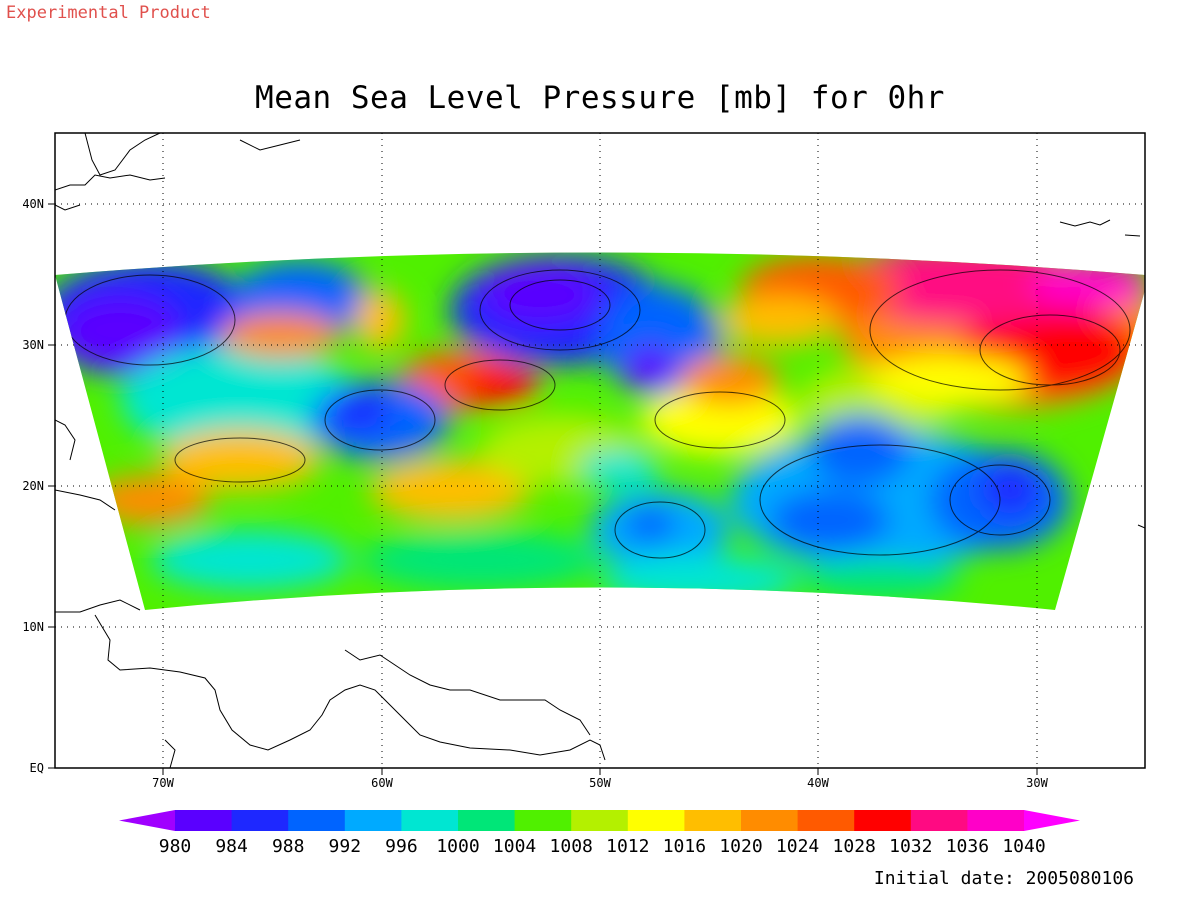 The image size is (1200, 900). I want to click on lon-label: 30W, so click(1037, 783).